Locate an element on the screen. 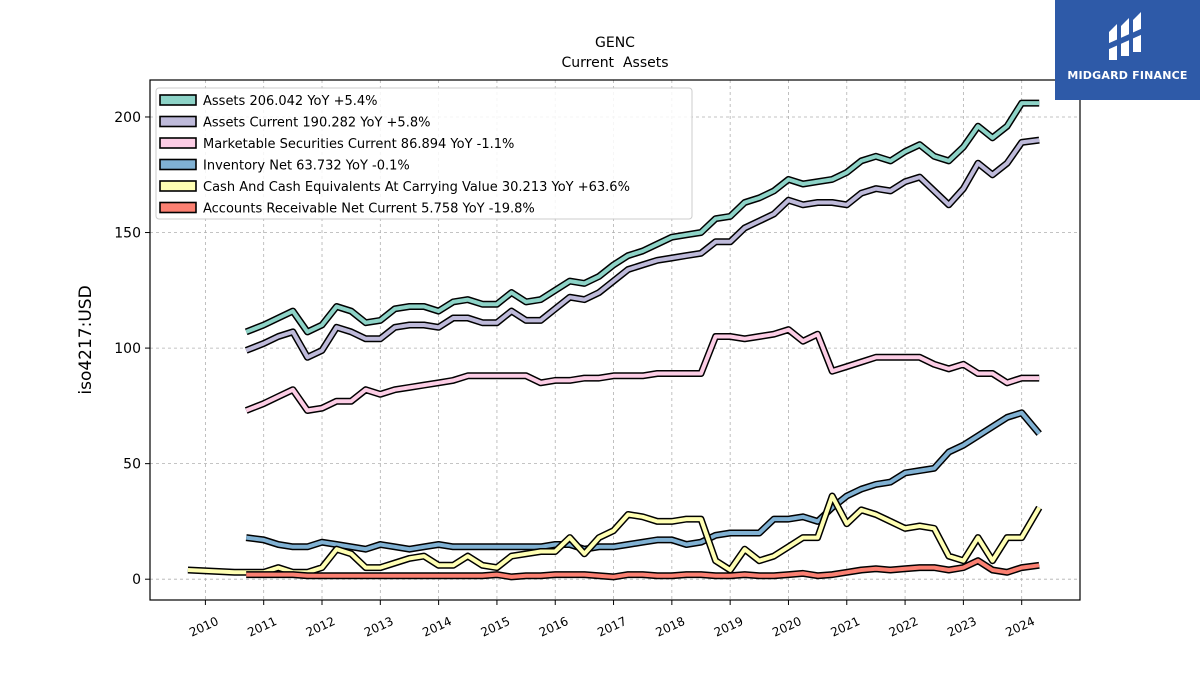 The image size is (1200, 675). y-tick-label: 200 is located at coordinates (127, 118).